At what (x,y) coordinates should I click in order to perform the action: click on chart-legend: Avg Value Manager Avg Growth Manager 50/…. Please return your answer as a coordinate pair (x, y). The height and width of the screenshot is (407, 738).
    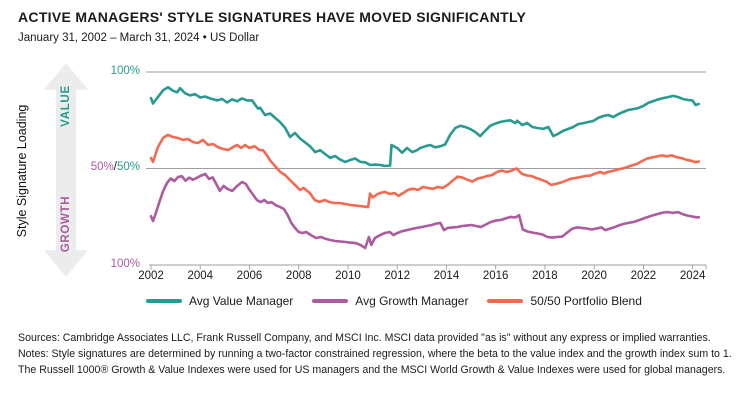
    Looking at the image, I should click on (394, 301).